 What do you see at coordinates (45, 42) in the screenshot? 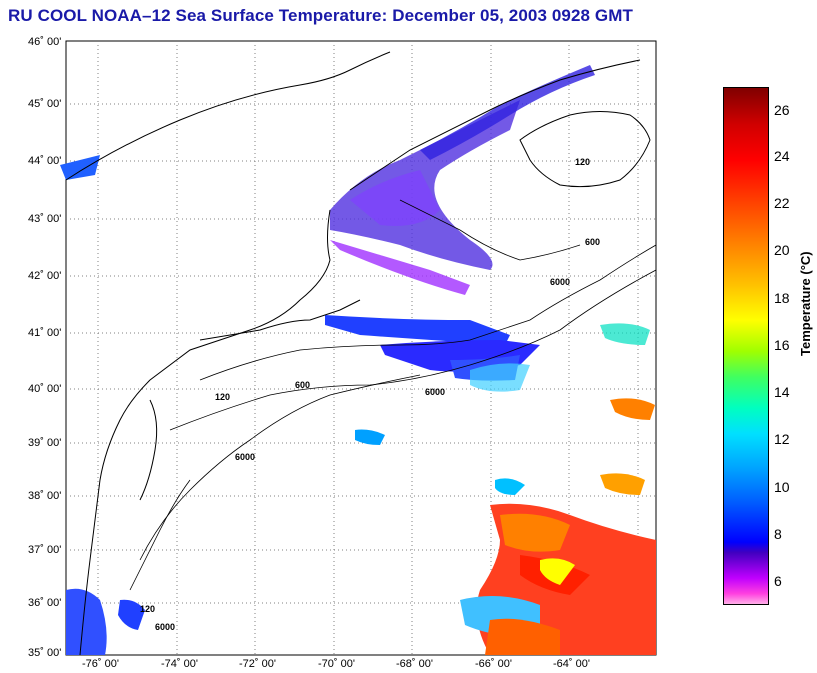
I see `lat-label: 46˚ 00'` at bounding box center [45, 42].